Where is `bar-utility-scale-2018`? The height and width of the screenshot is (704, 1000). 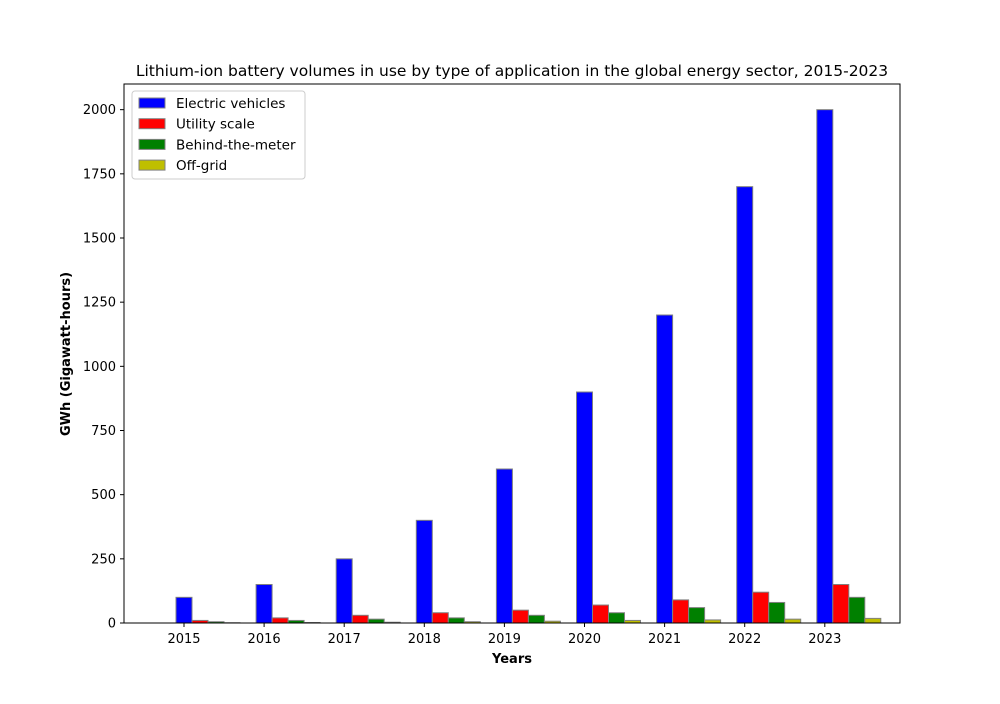
bar-utility-scale-2018 is located at coordinates (440, 618).